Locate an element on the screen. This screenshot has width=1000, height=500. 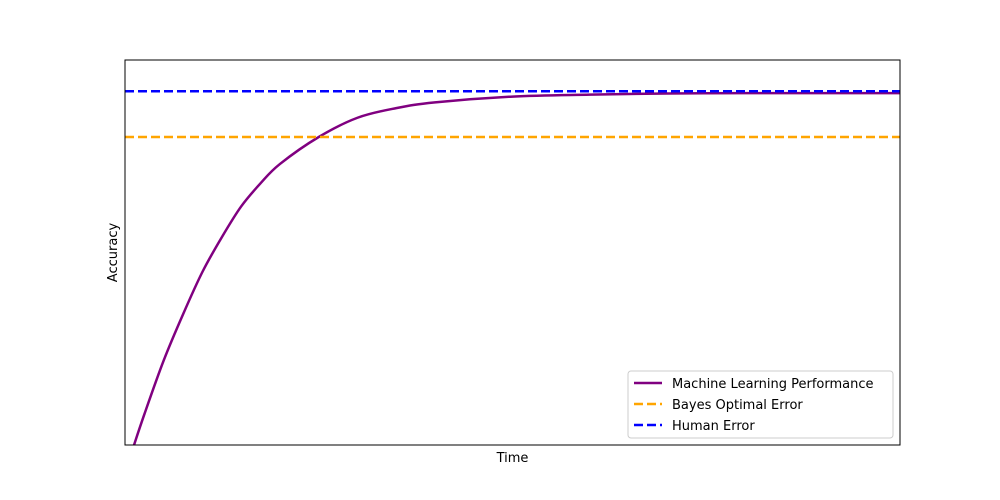
legend-label-machine-learning-performance: Machine Learning Performance is located at coordinates (773, 384).